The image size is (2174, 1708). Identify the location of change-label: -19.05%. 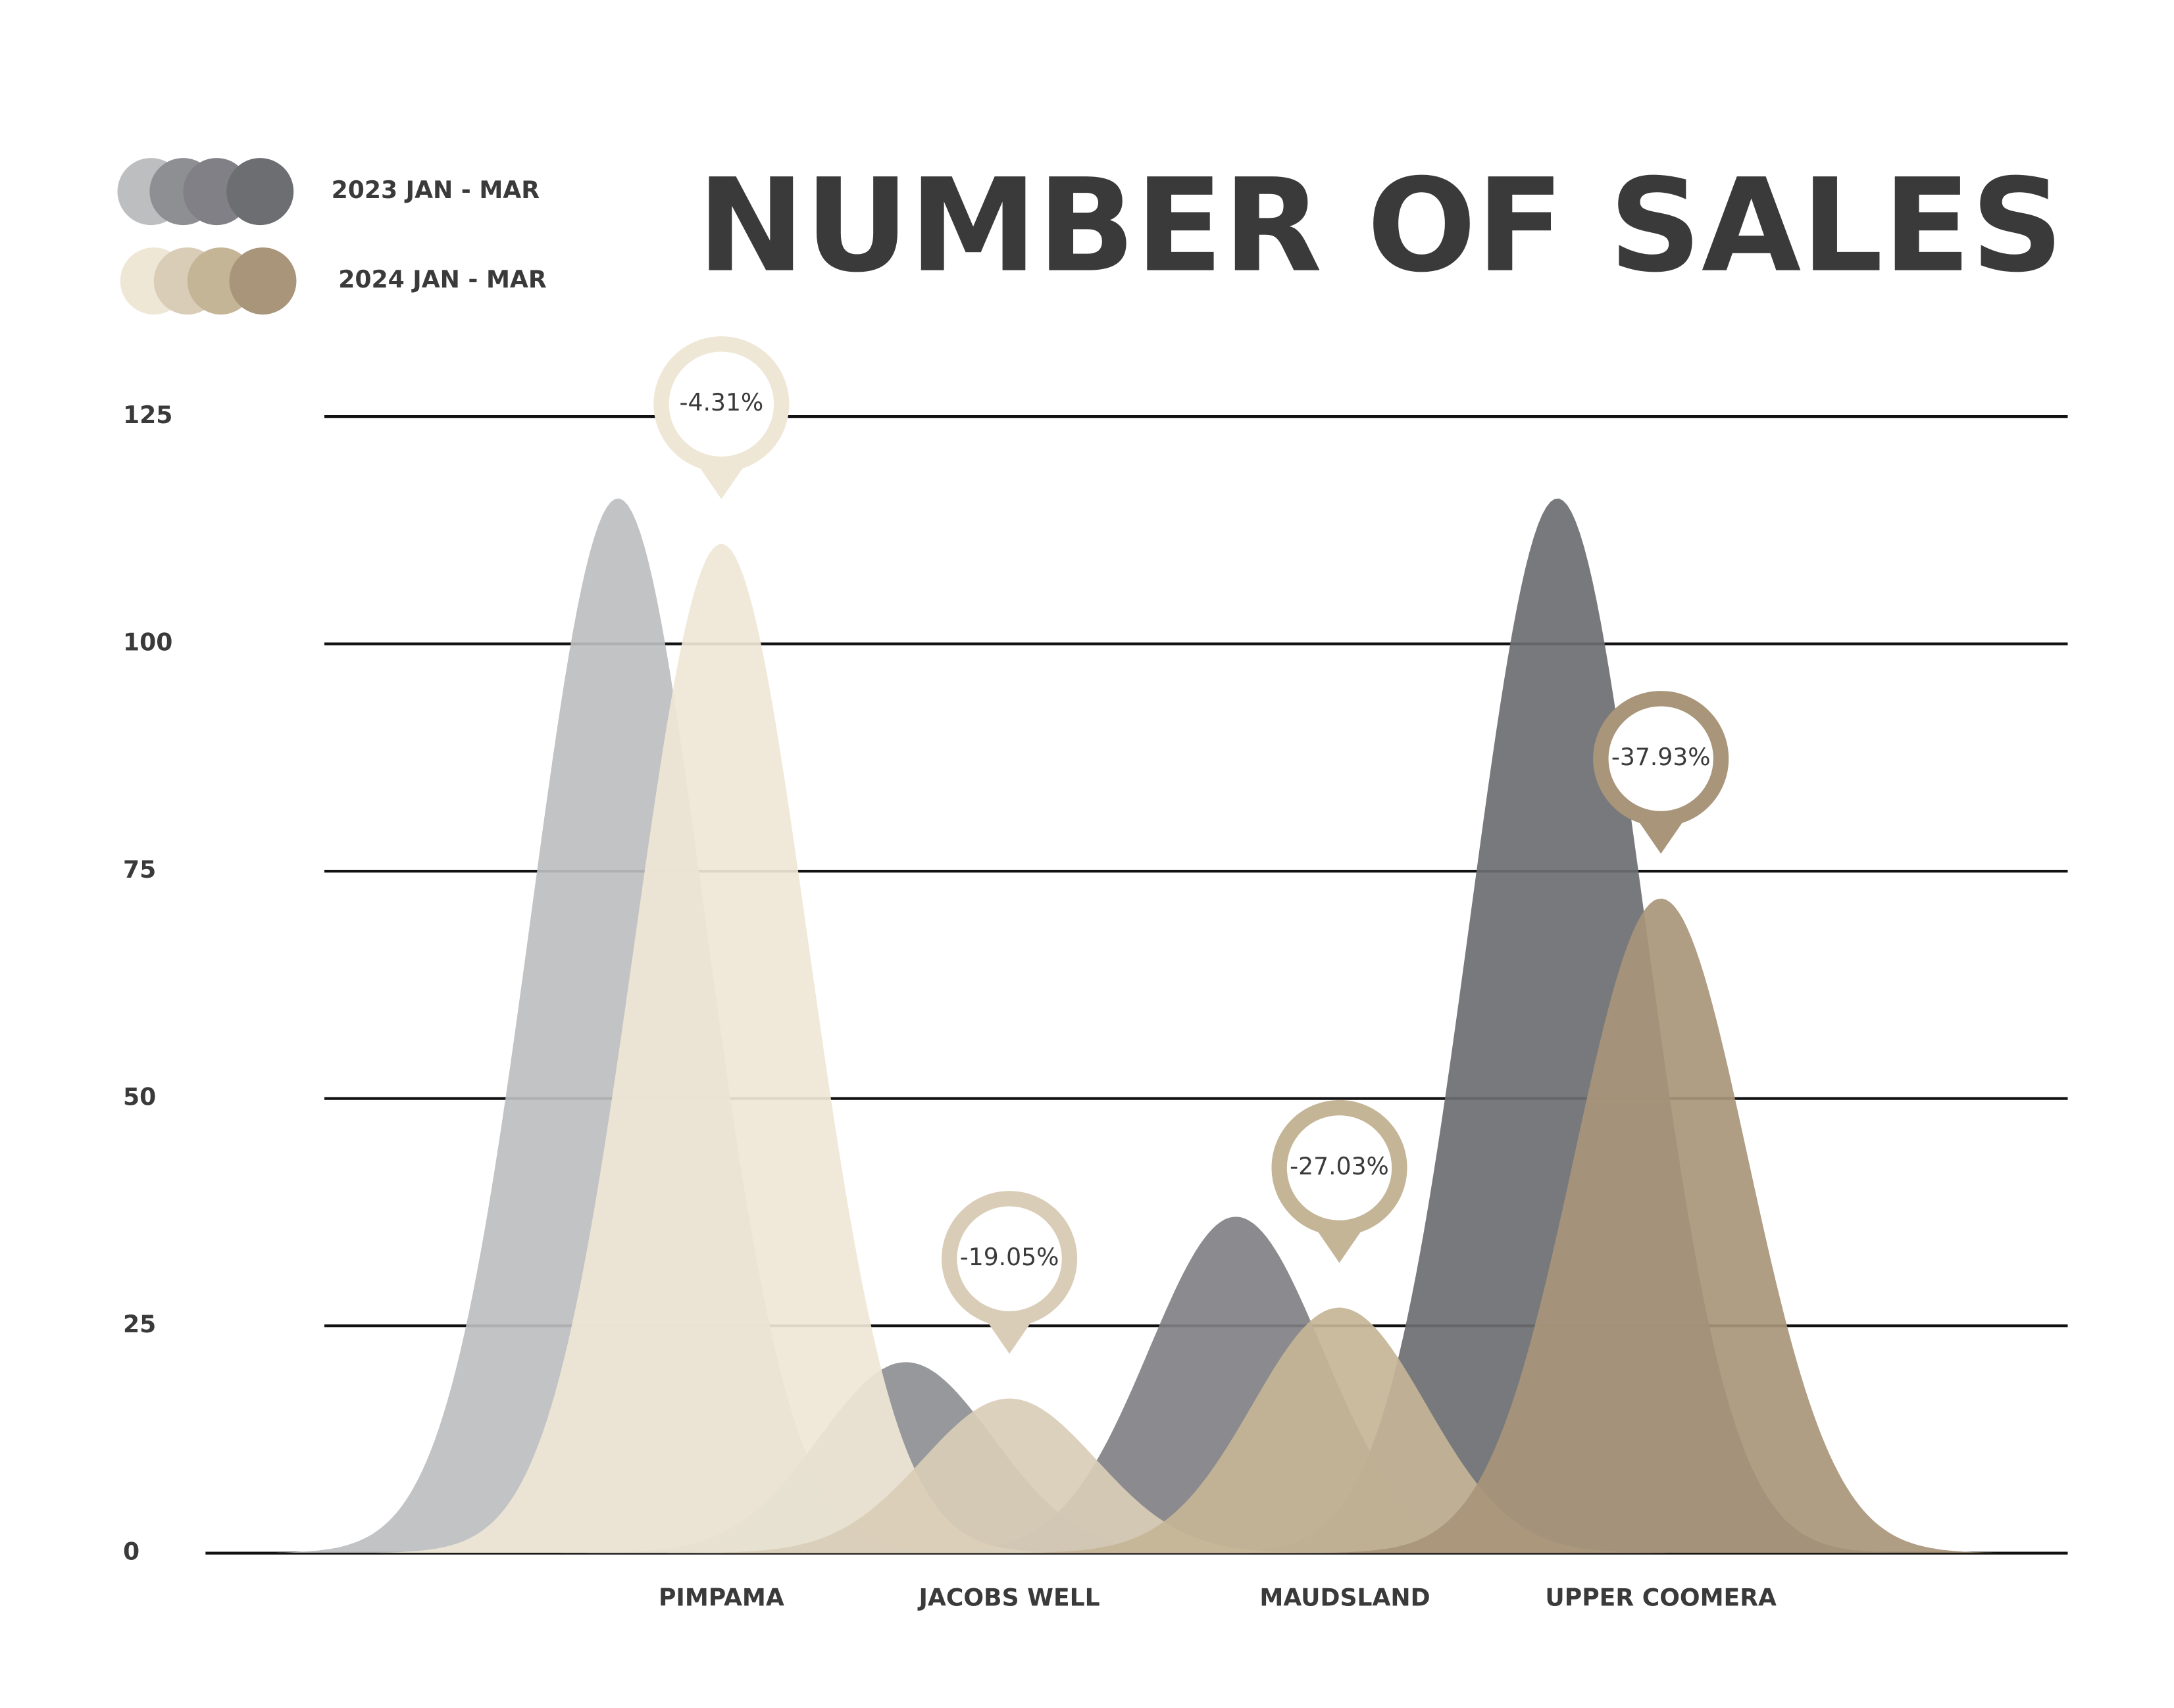
(1009, 1257).